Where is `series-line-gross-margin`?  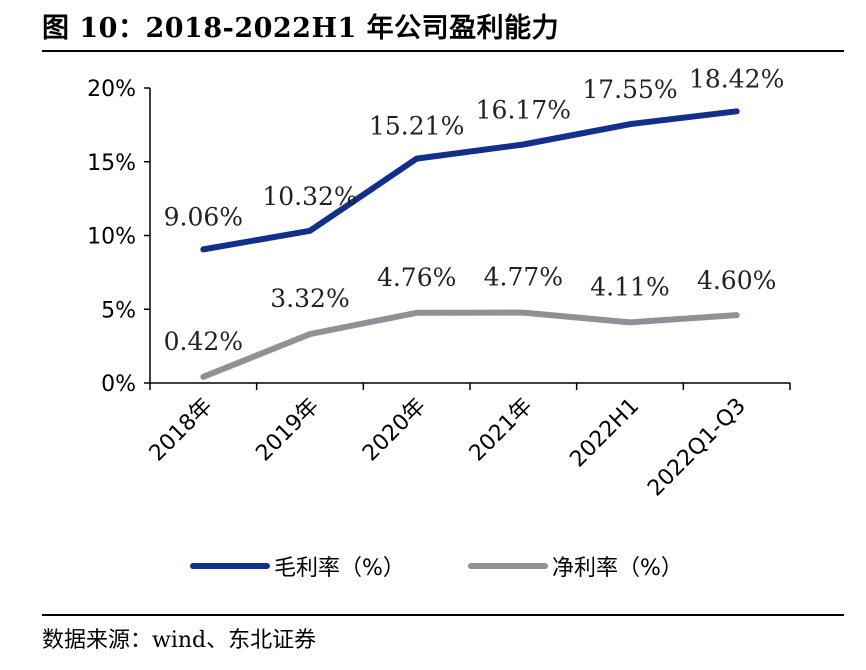
series-line-gross-margin is located at coordinates (470, 180).